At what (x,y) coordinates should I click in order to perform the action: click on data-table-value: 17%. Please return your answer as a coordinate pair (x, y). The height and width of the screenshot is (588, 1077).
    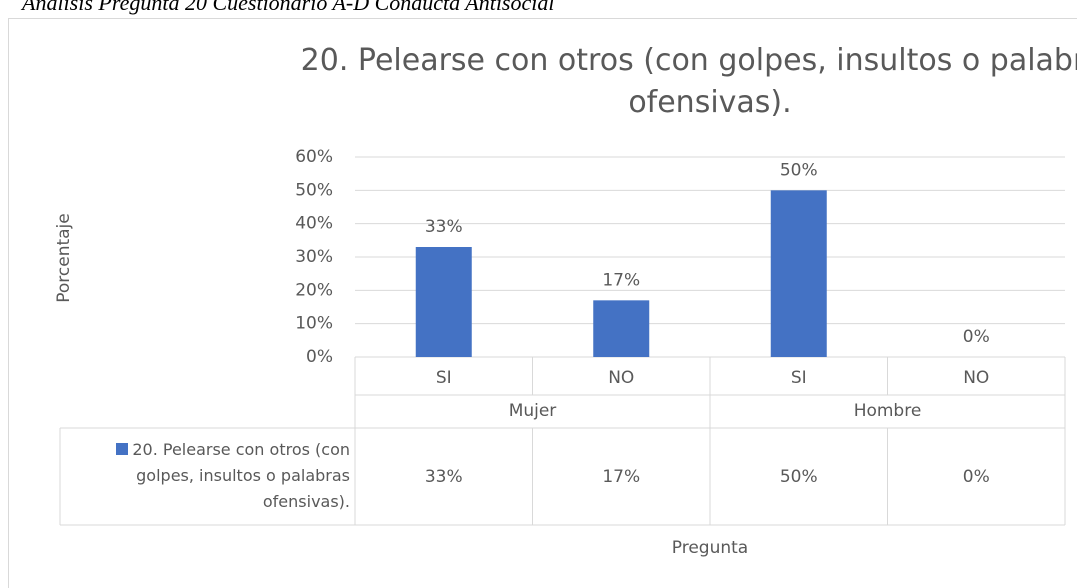
    Looking at the image, I should click on (621, 477).